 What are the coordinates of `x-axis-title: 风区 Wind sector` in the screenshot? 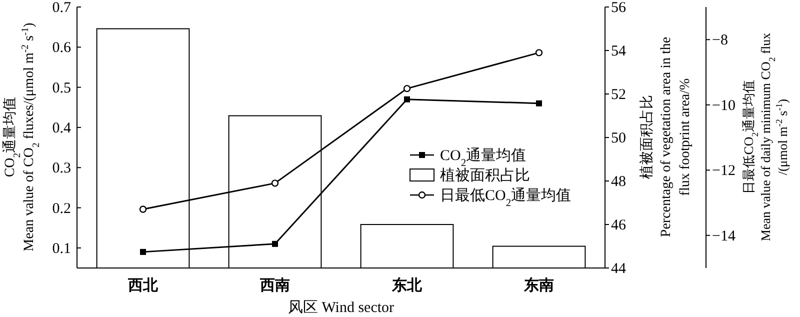 It's located at (341, 308).